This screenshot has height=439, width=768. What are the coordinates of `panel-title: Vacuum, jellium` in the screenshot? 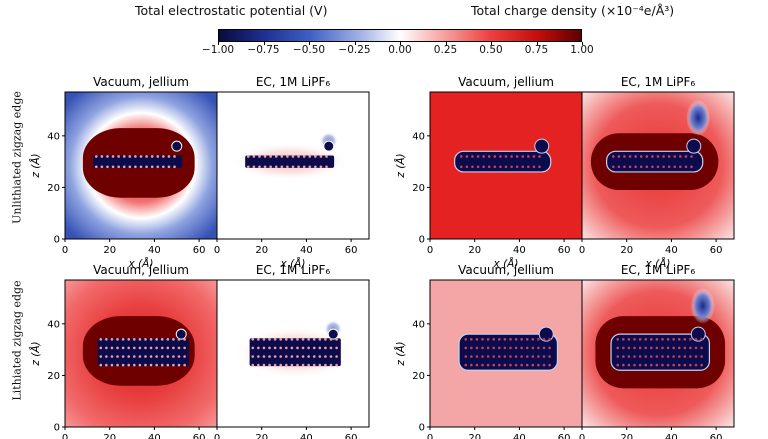 It's located at (506, 270).